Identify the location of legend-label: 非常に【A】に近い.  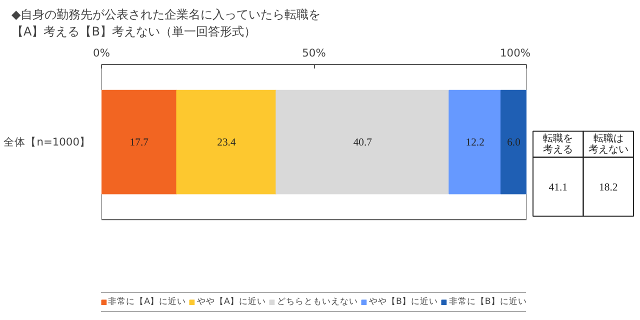
(147, 302).